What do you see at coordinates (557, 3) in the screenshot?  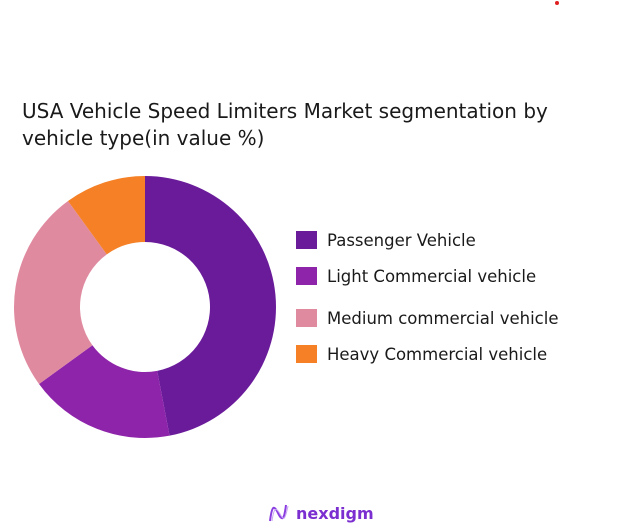 I see `decorative-dot` at bounding box center [557, 3].